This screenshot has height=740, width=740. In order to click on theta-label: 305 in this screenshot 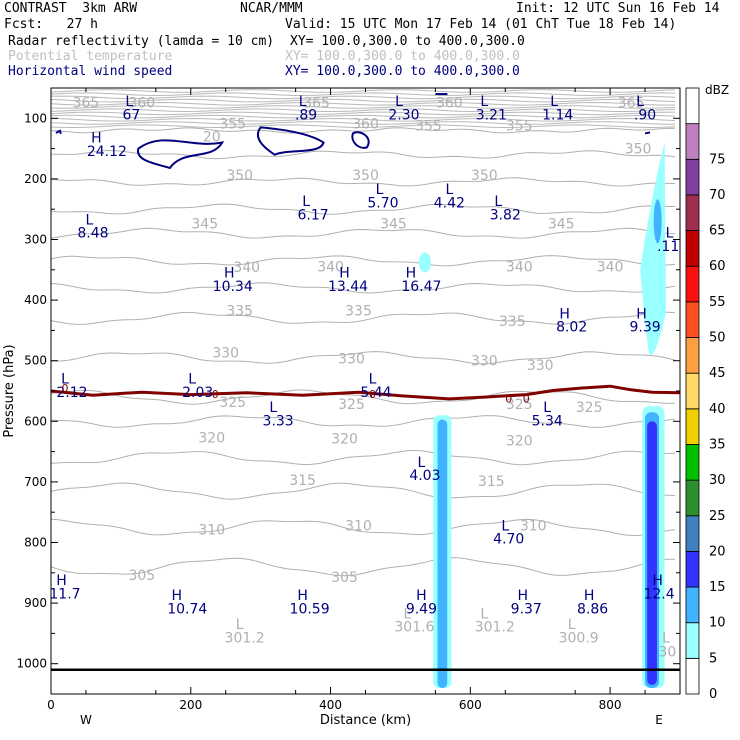, I will do `click(141, 576)`.